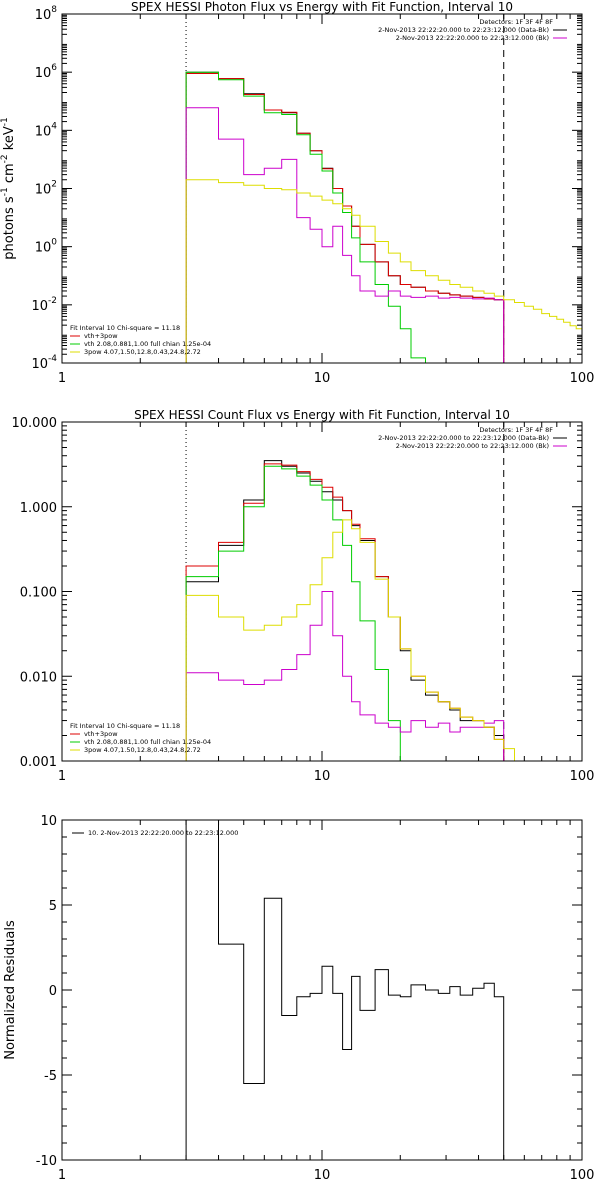 The image size is (600, 1200). I want to click on y-tick-exponent: 2, so click(54, 185).